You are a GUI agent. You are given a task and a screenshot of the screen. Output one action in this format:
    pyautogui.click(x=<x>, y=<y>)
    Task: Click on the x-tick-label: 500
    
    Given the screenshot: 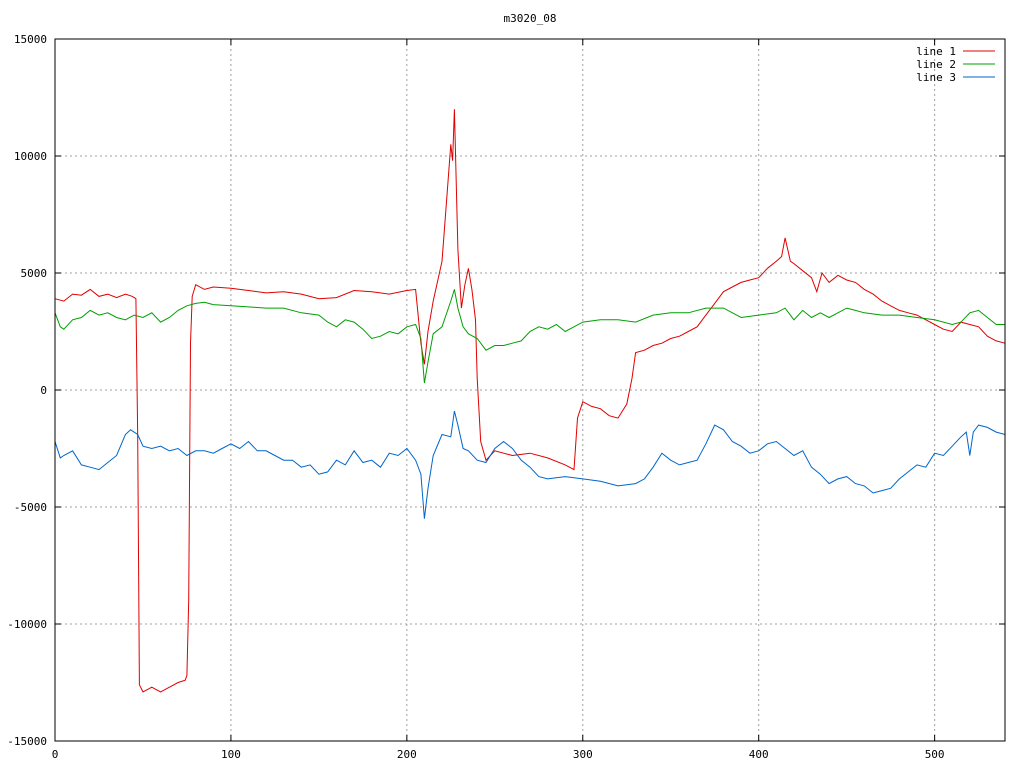 What is the action you would take?
    pyautogui.click(x=935, y=754)
    